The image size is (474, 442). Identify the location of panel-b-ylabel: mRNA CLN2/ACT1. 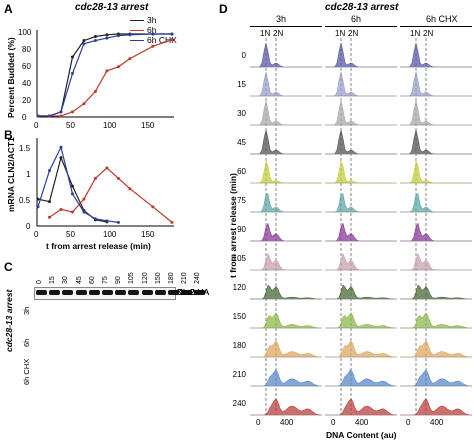
(11, 174).